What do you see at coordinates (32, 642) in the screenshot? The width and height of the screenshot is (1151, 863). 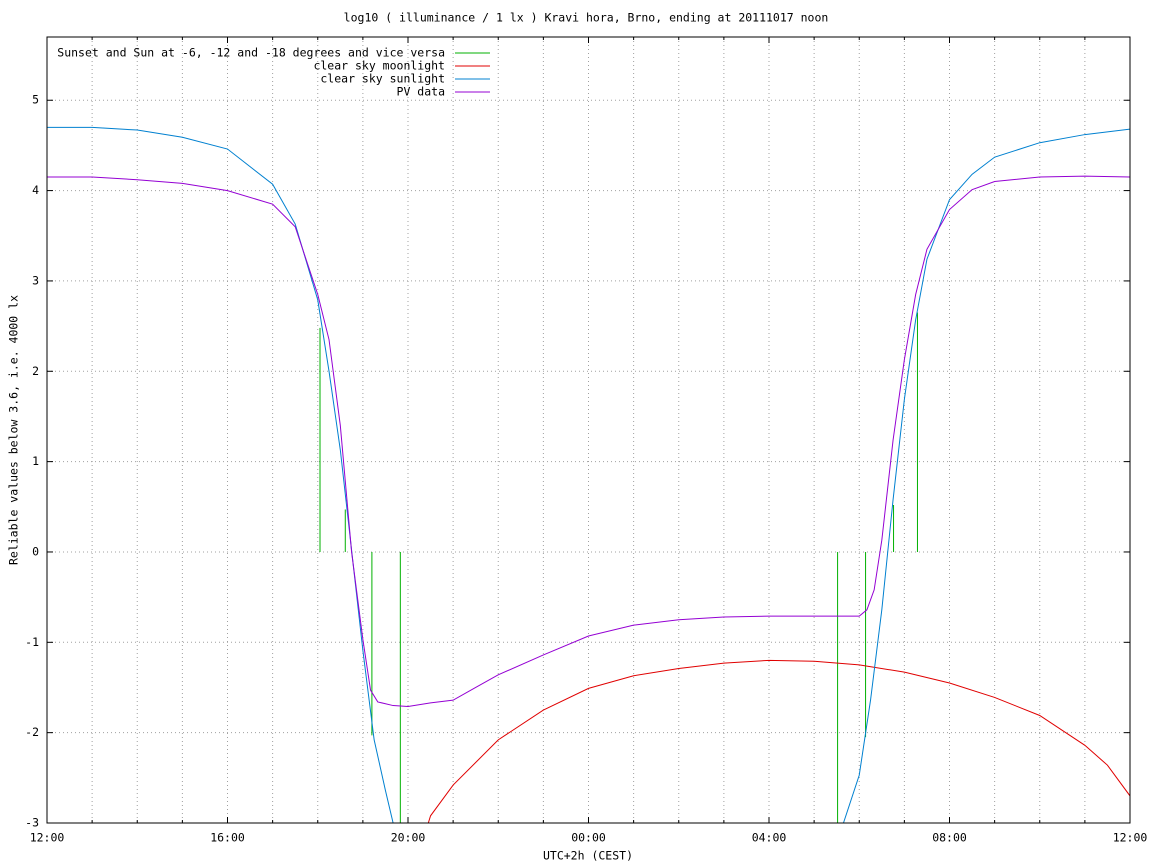 I see `y-tick-label: -1` at bounding box center [32, 642].